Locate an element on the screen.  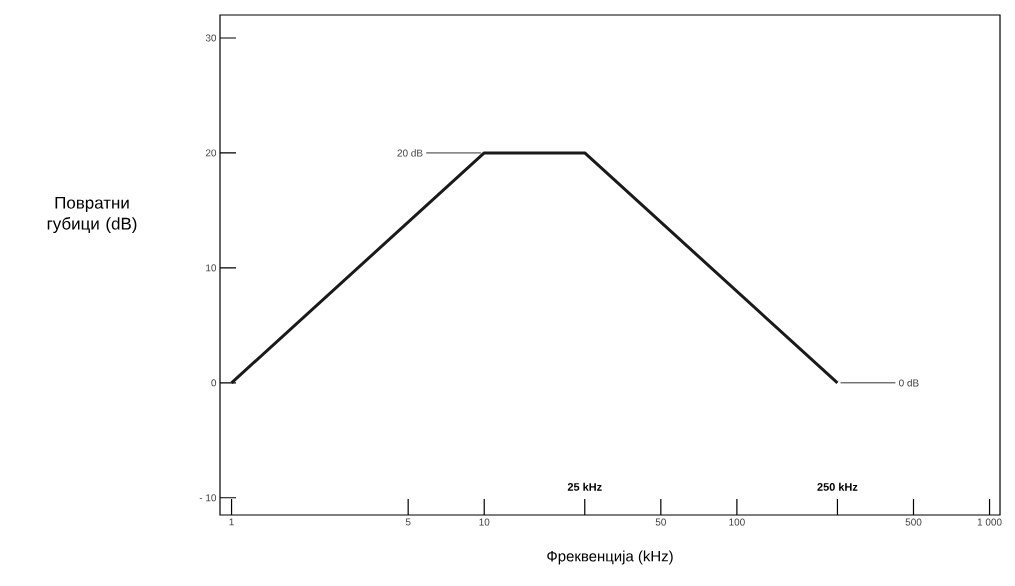
annotation: 20 dB is located at coordinates (410, 153).